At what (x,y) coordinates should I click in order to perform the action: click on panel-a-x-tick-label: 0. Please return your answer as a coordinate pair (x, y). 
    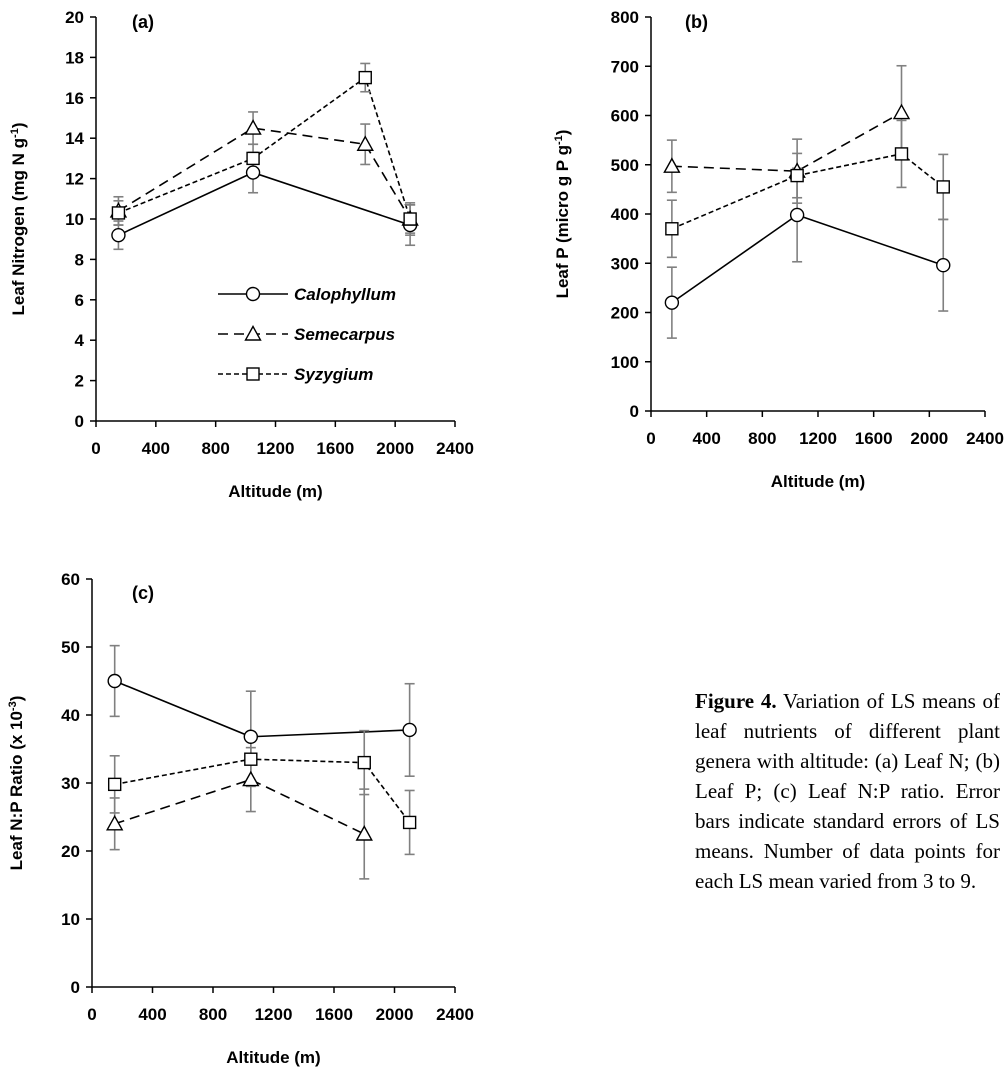
    Looking at the image, I should click on (95, 448).